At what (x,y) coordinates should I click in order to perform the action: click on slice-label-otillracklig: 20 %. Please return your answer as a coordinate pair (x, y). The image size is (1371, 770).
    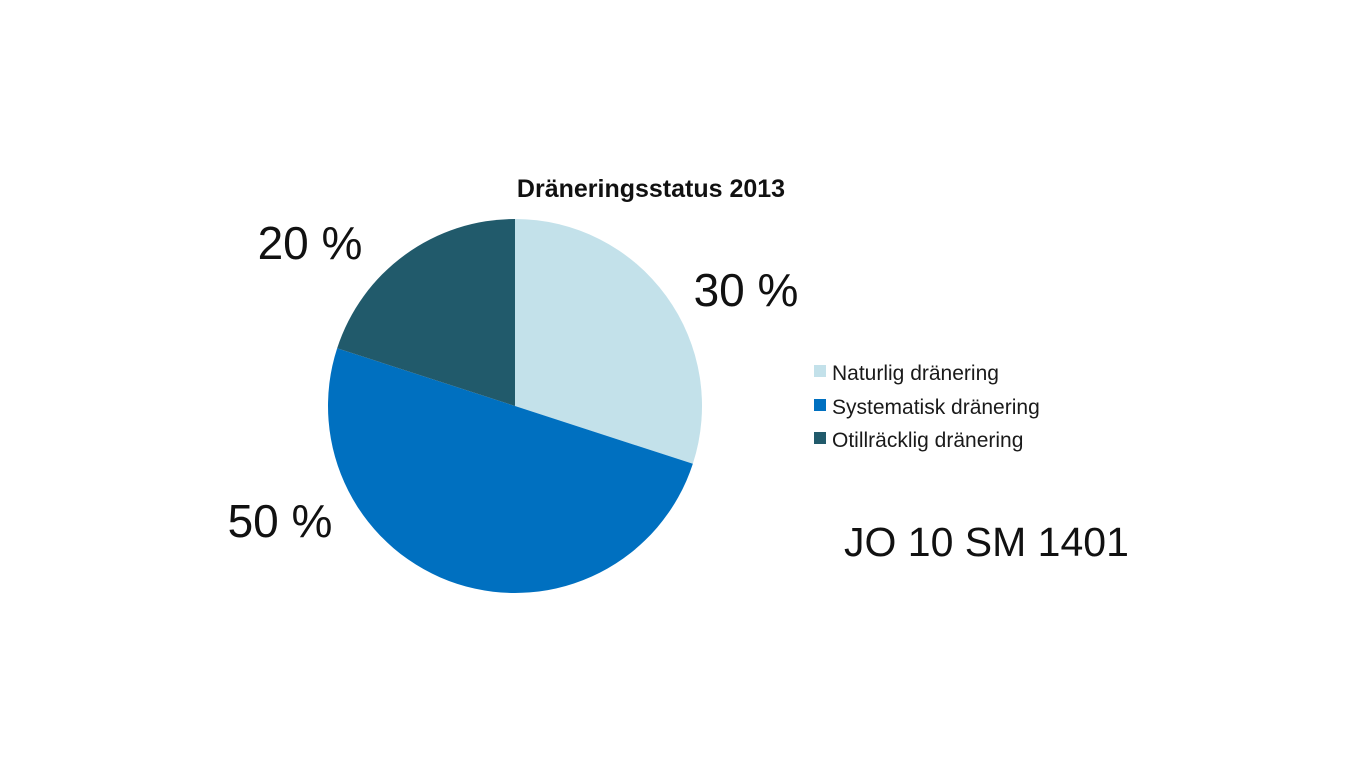
    Looking at the image, I should click on (310, 243).